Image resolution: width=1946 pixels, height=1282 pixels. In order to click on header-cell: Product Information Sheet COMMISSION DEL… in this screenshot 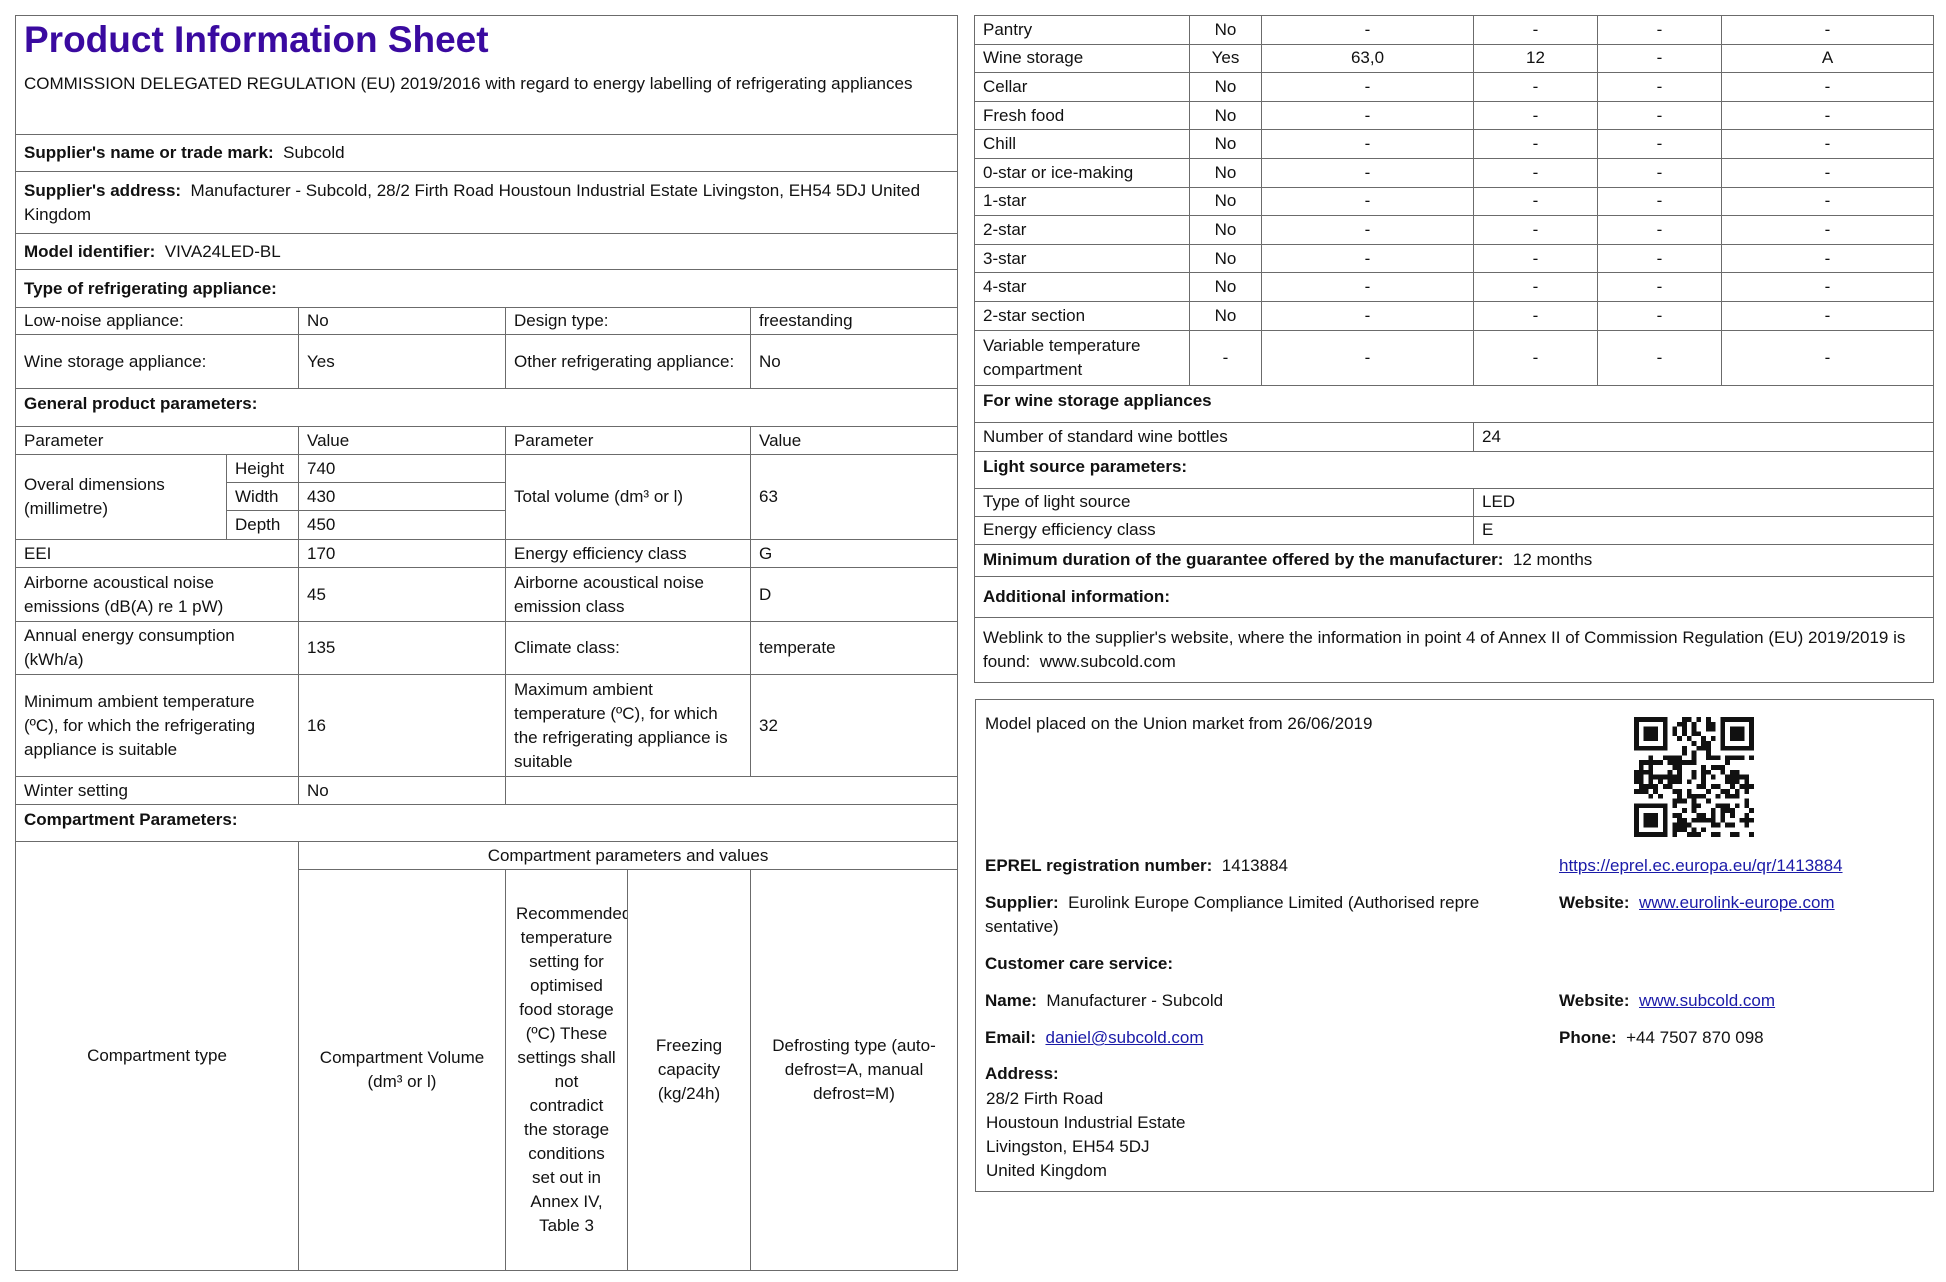, I will do `click(486, 75)`.